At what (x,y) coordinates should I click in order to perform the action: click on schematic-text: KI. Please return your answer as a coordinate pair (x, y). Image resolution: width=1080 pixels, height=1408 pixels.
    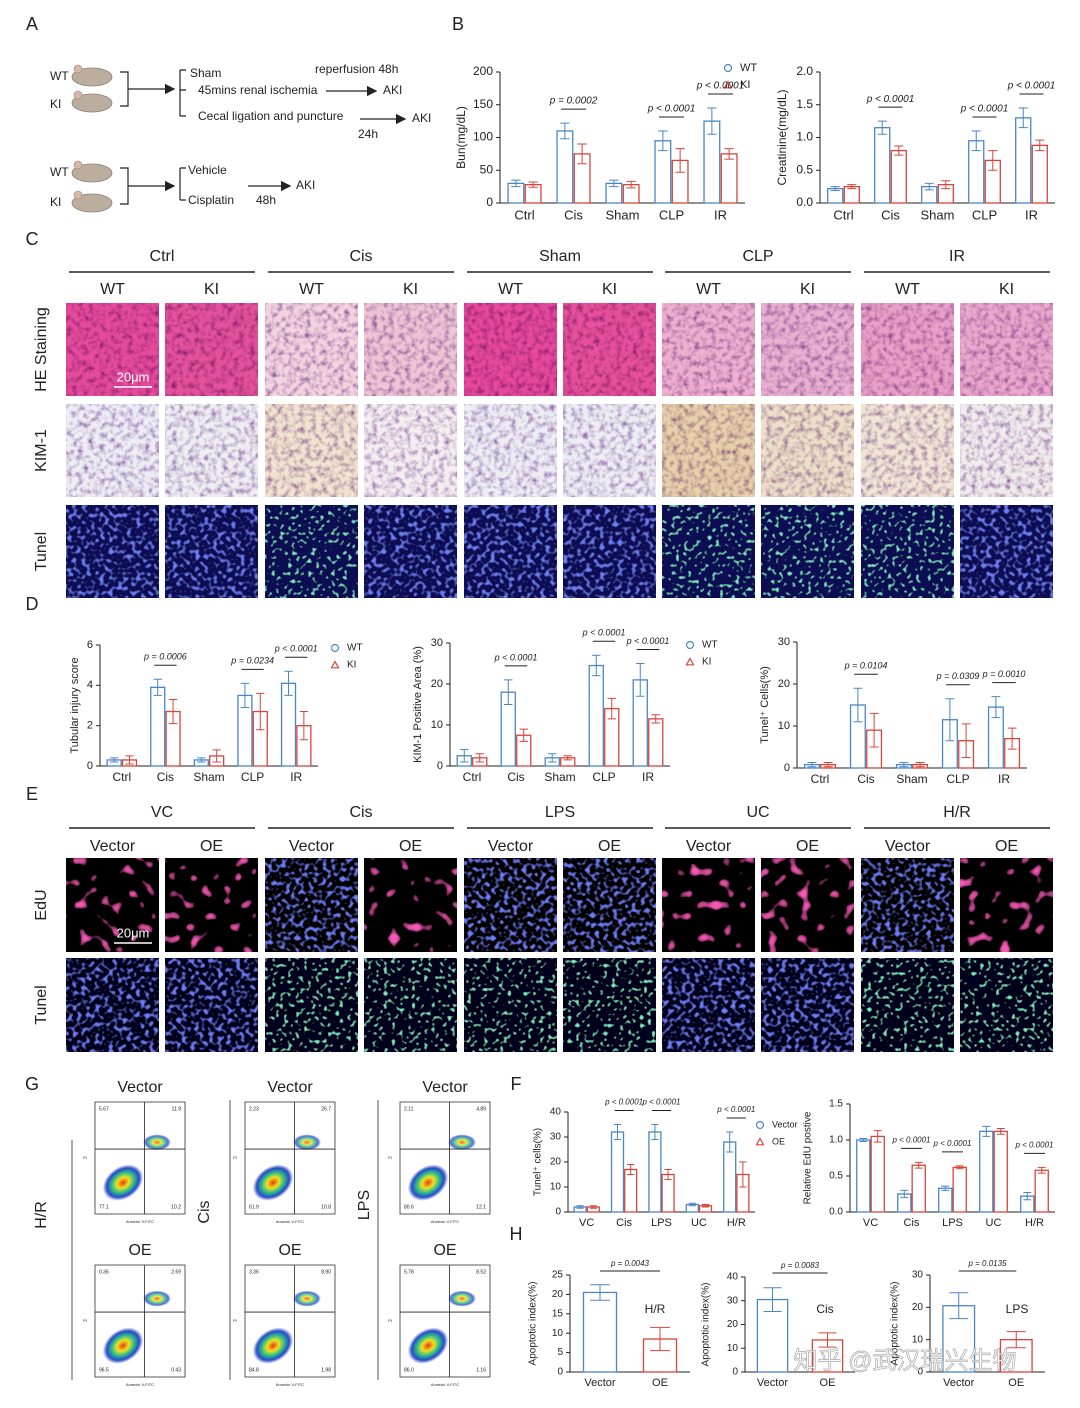
    Looking at the image, I should click on (55, 104).